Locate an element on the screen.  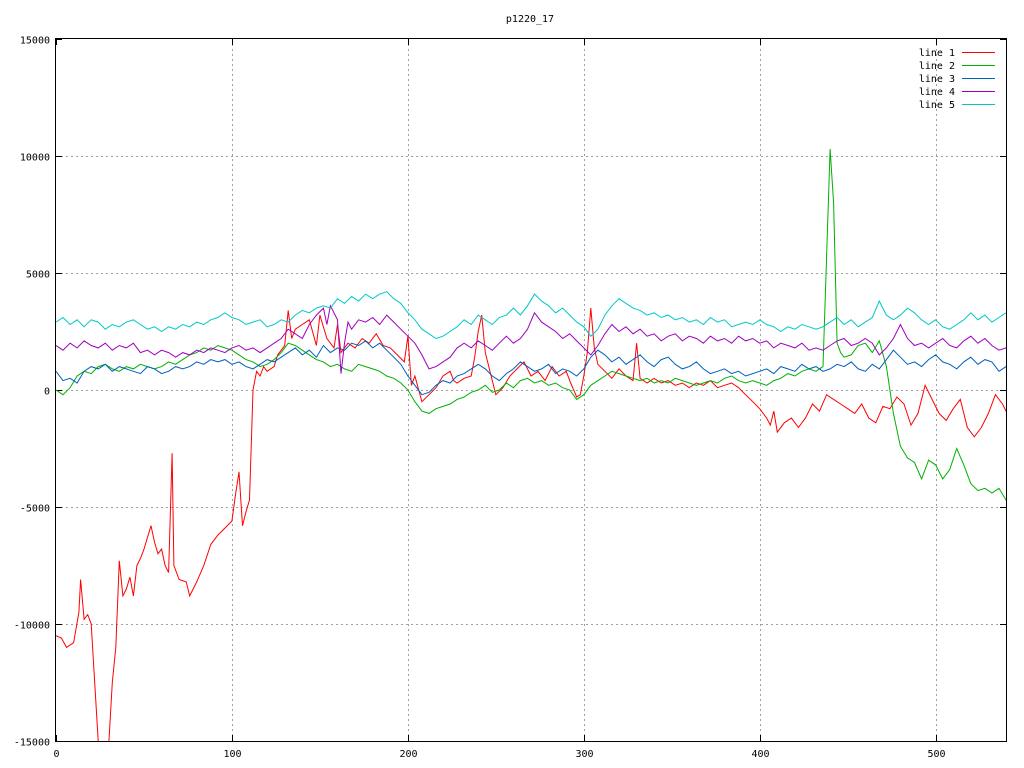
x-tick-label: 400 is located at coordinates (760, 754).